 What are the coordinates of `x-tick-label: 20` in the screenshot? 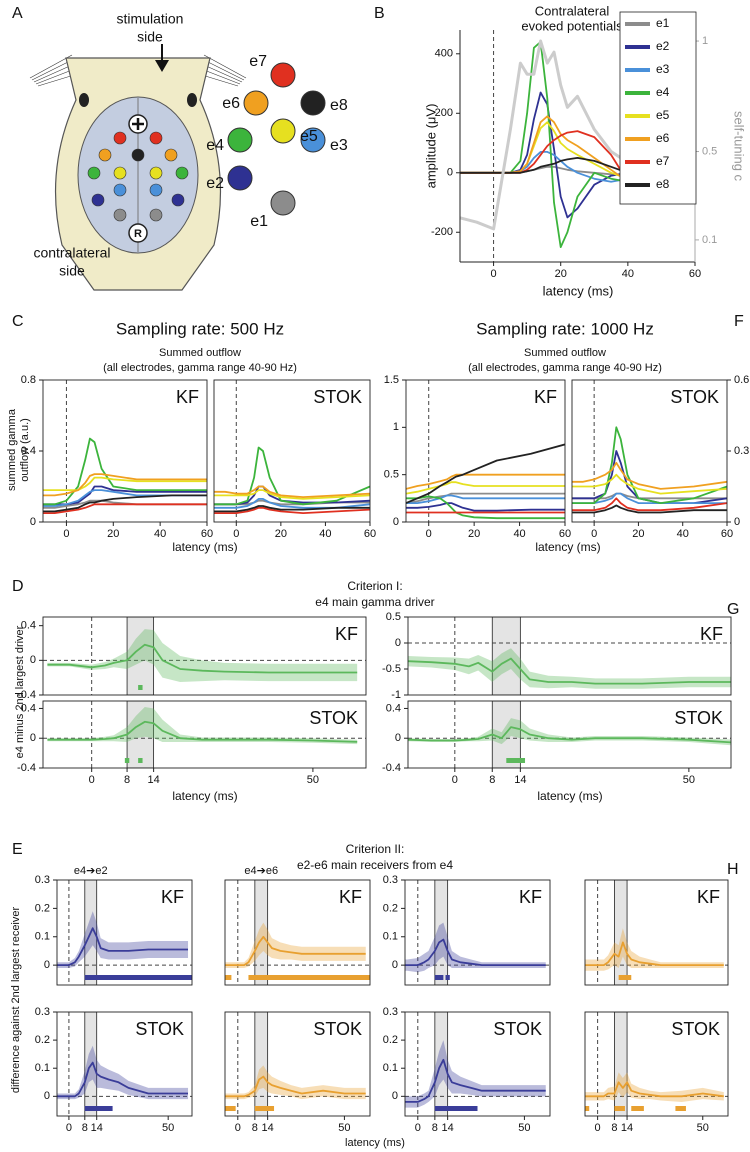 It's located at (281, 534).